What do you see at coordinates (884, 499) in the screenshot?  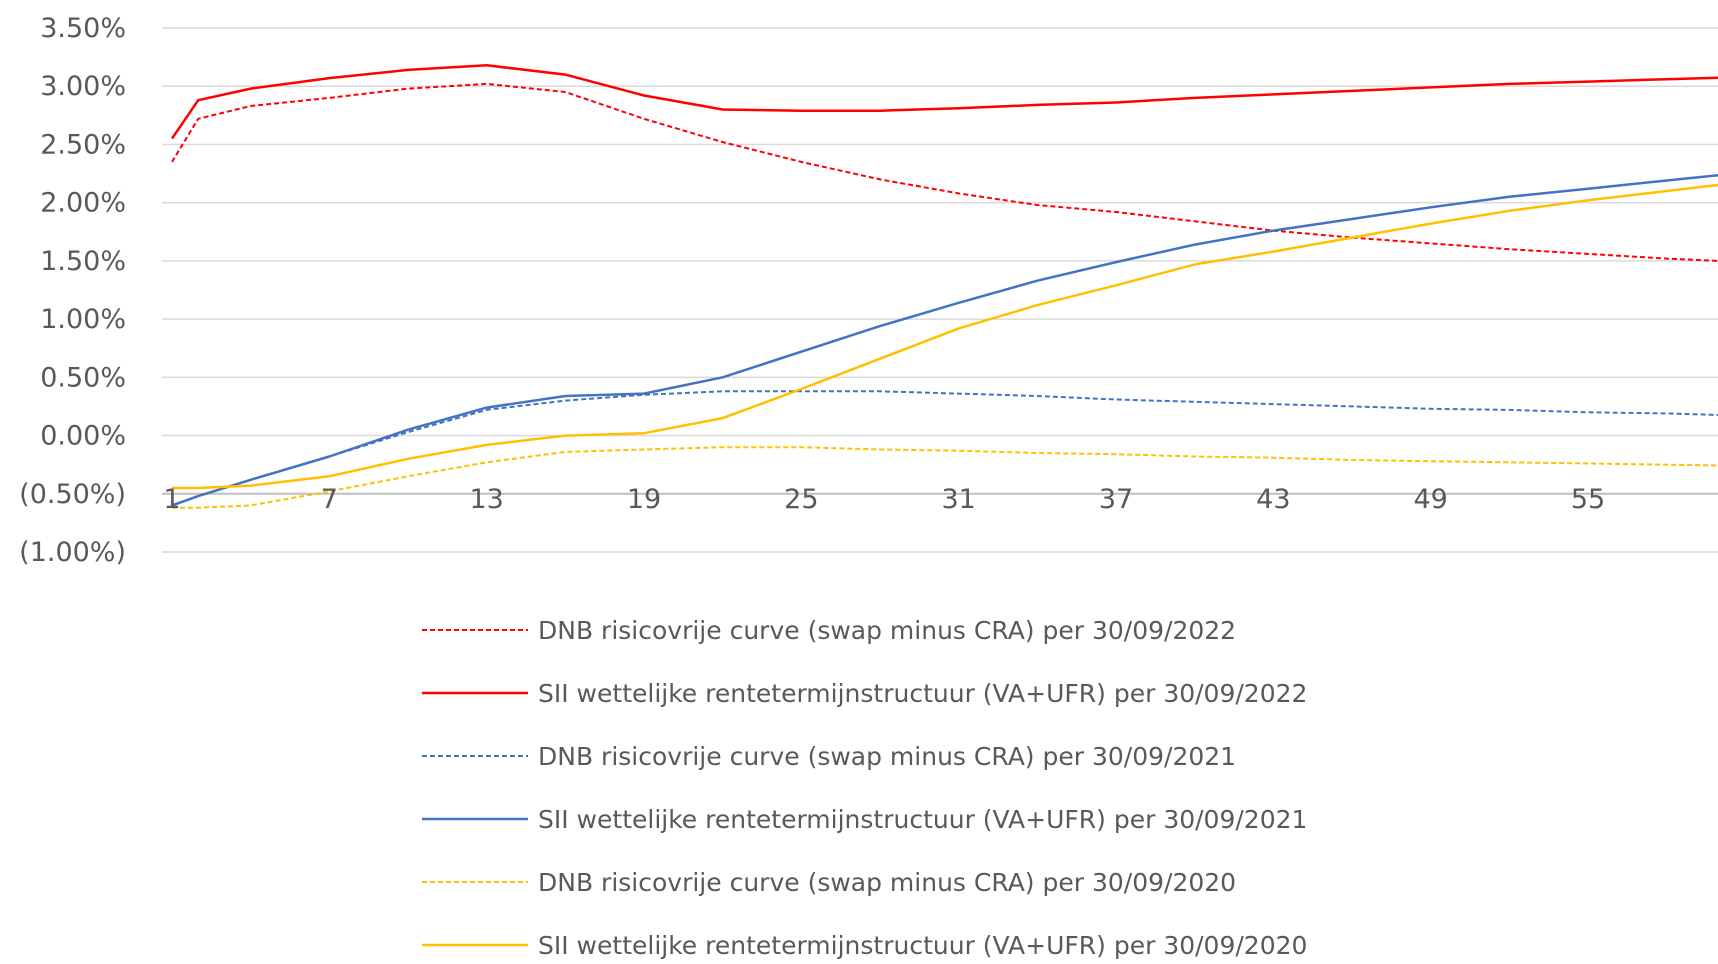 I see `x-axis-tick-labels: 1 7 13 19 25 31 37 43 49 55` at bounding box center [884, 499].